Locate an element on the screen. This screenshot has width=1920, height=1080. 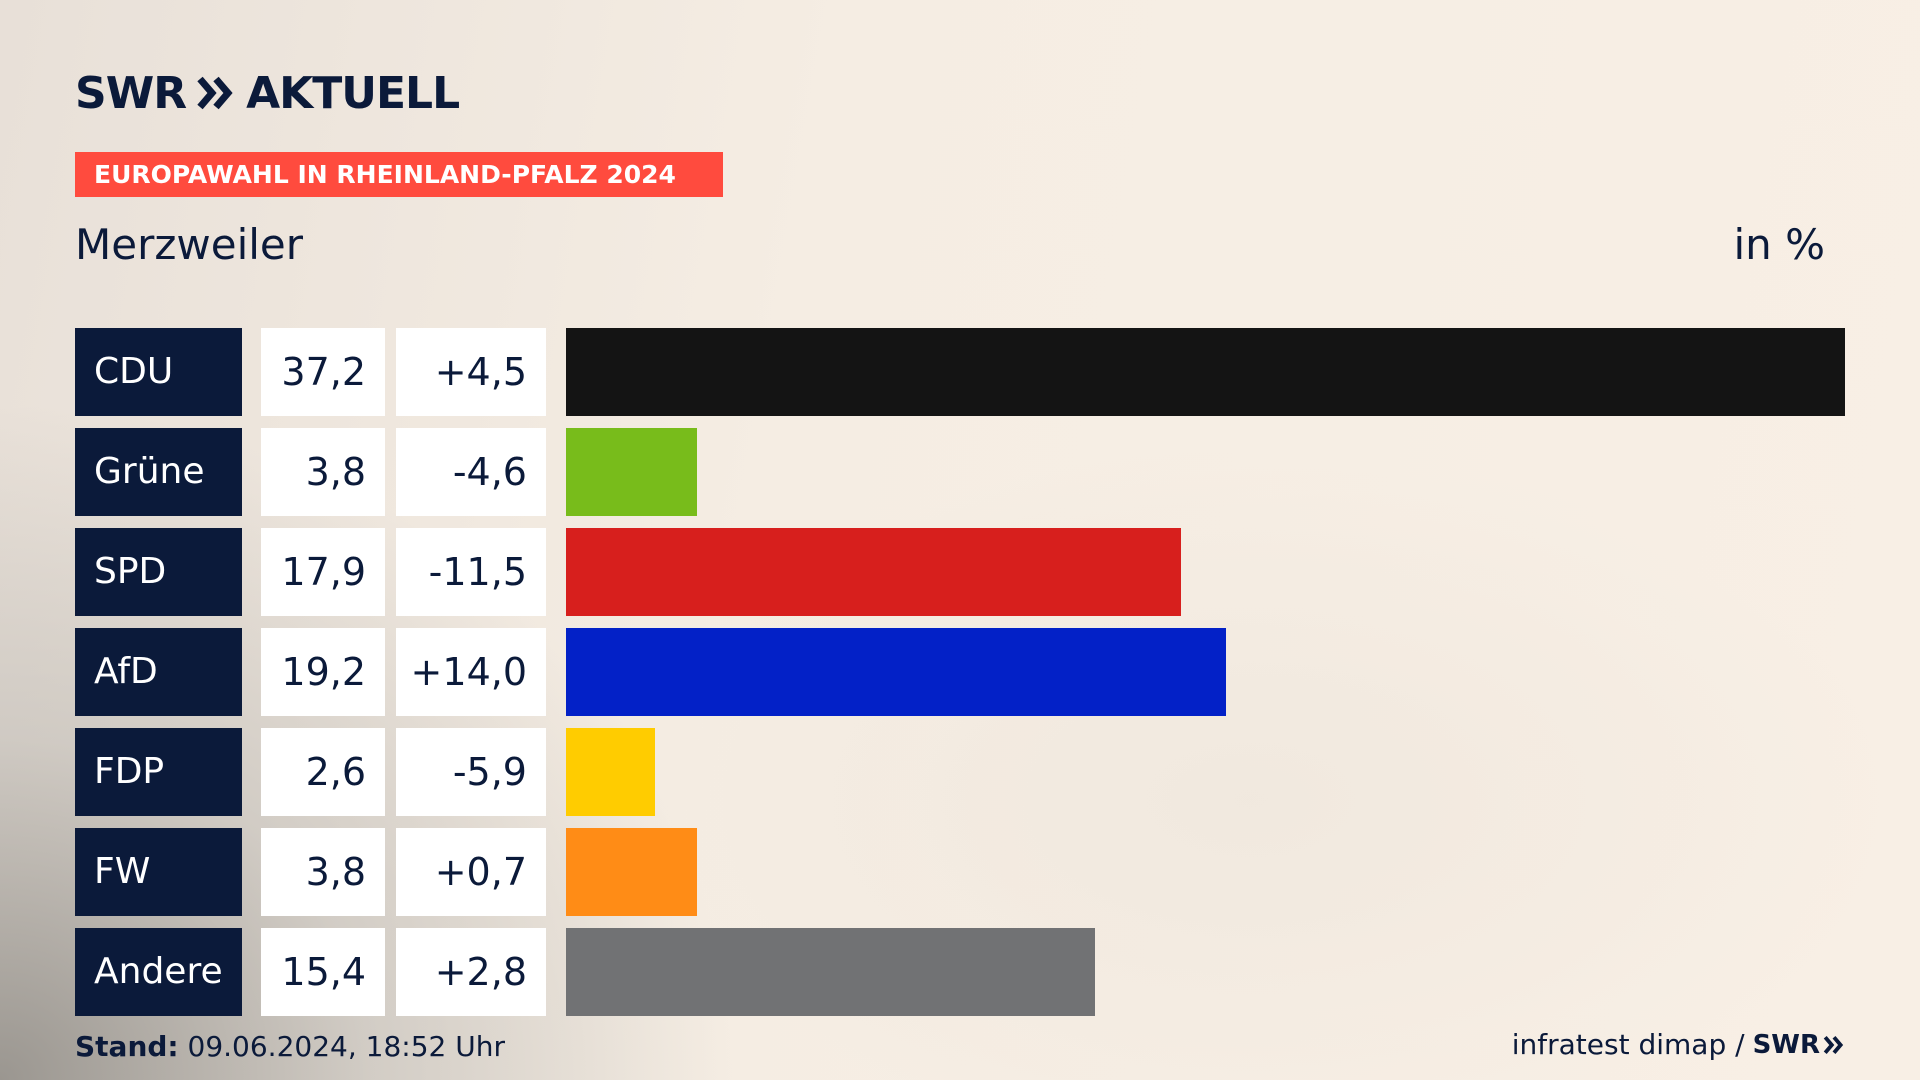
vote-change-value: +2,8 is located at coordinates (471, 972).